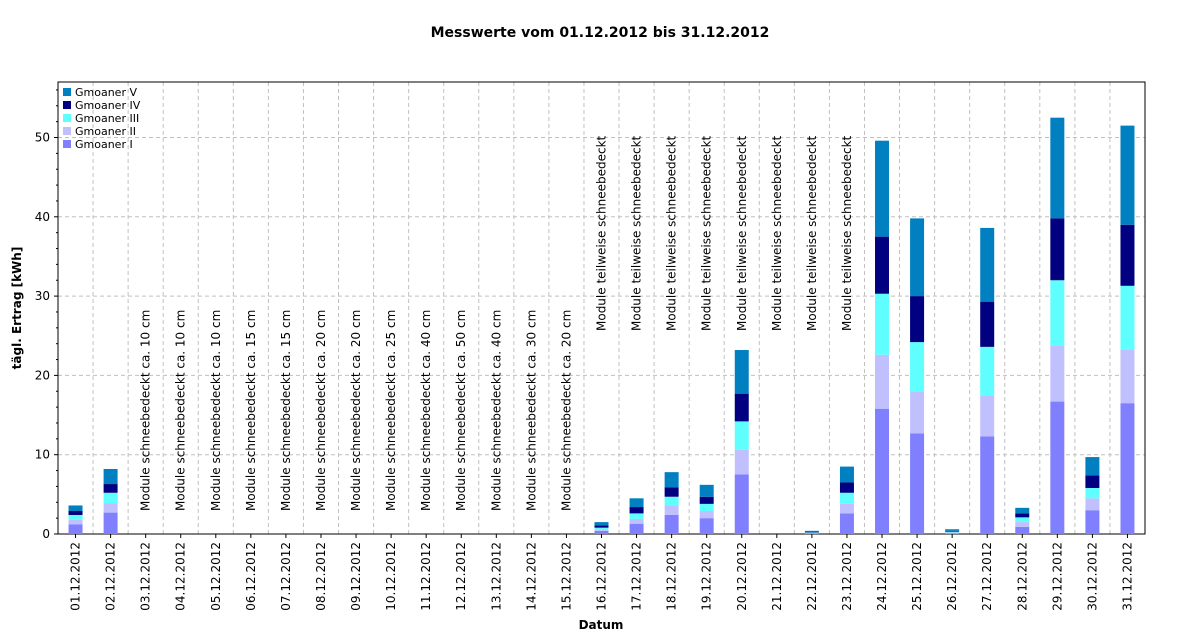  Describe the element at coordinates (181, 576) in the screenshot. I see `x-tick-label: 04.12.2012` at that location.